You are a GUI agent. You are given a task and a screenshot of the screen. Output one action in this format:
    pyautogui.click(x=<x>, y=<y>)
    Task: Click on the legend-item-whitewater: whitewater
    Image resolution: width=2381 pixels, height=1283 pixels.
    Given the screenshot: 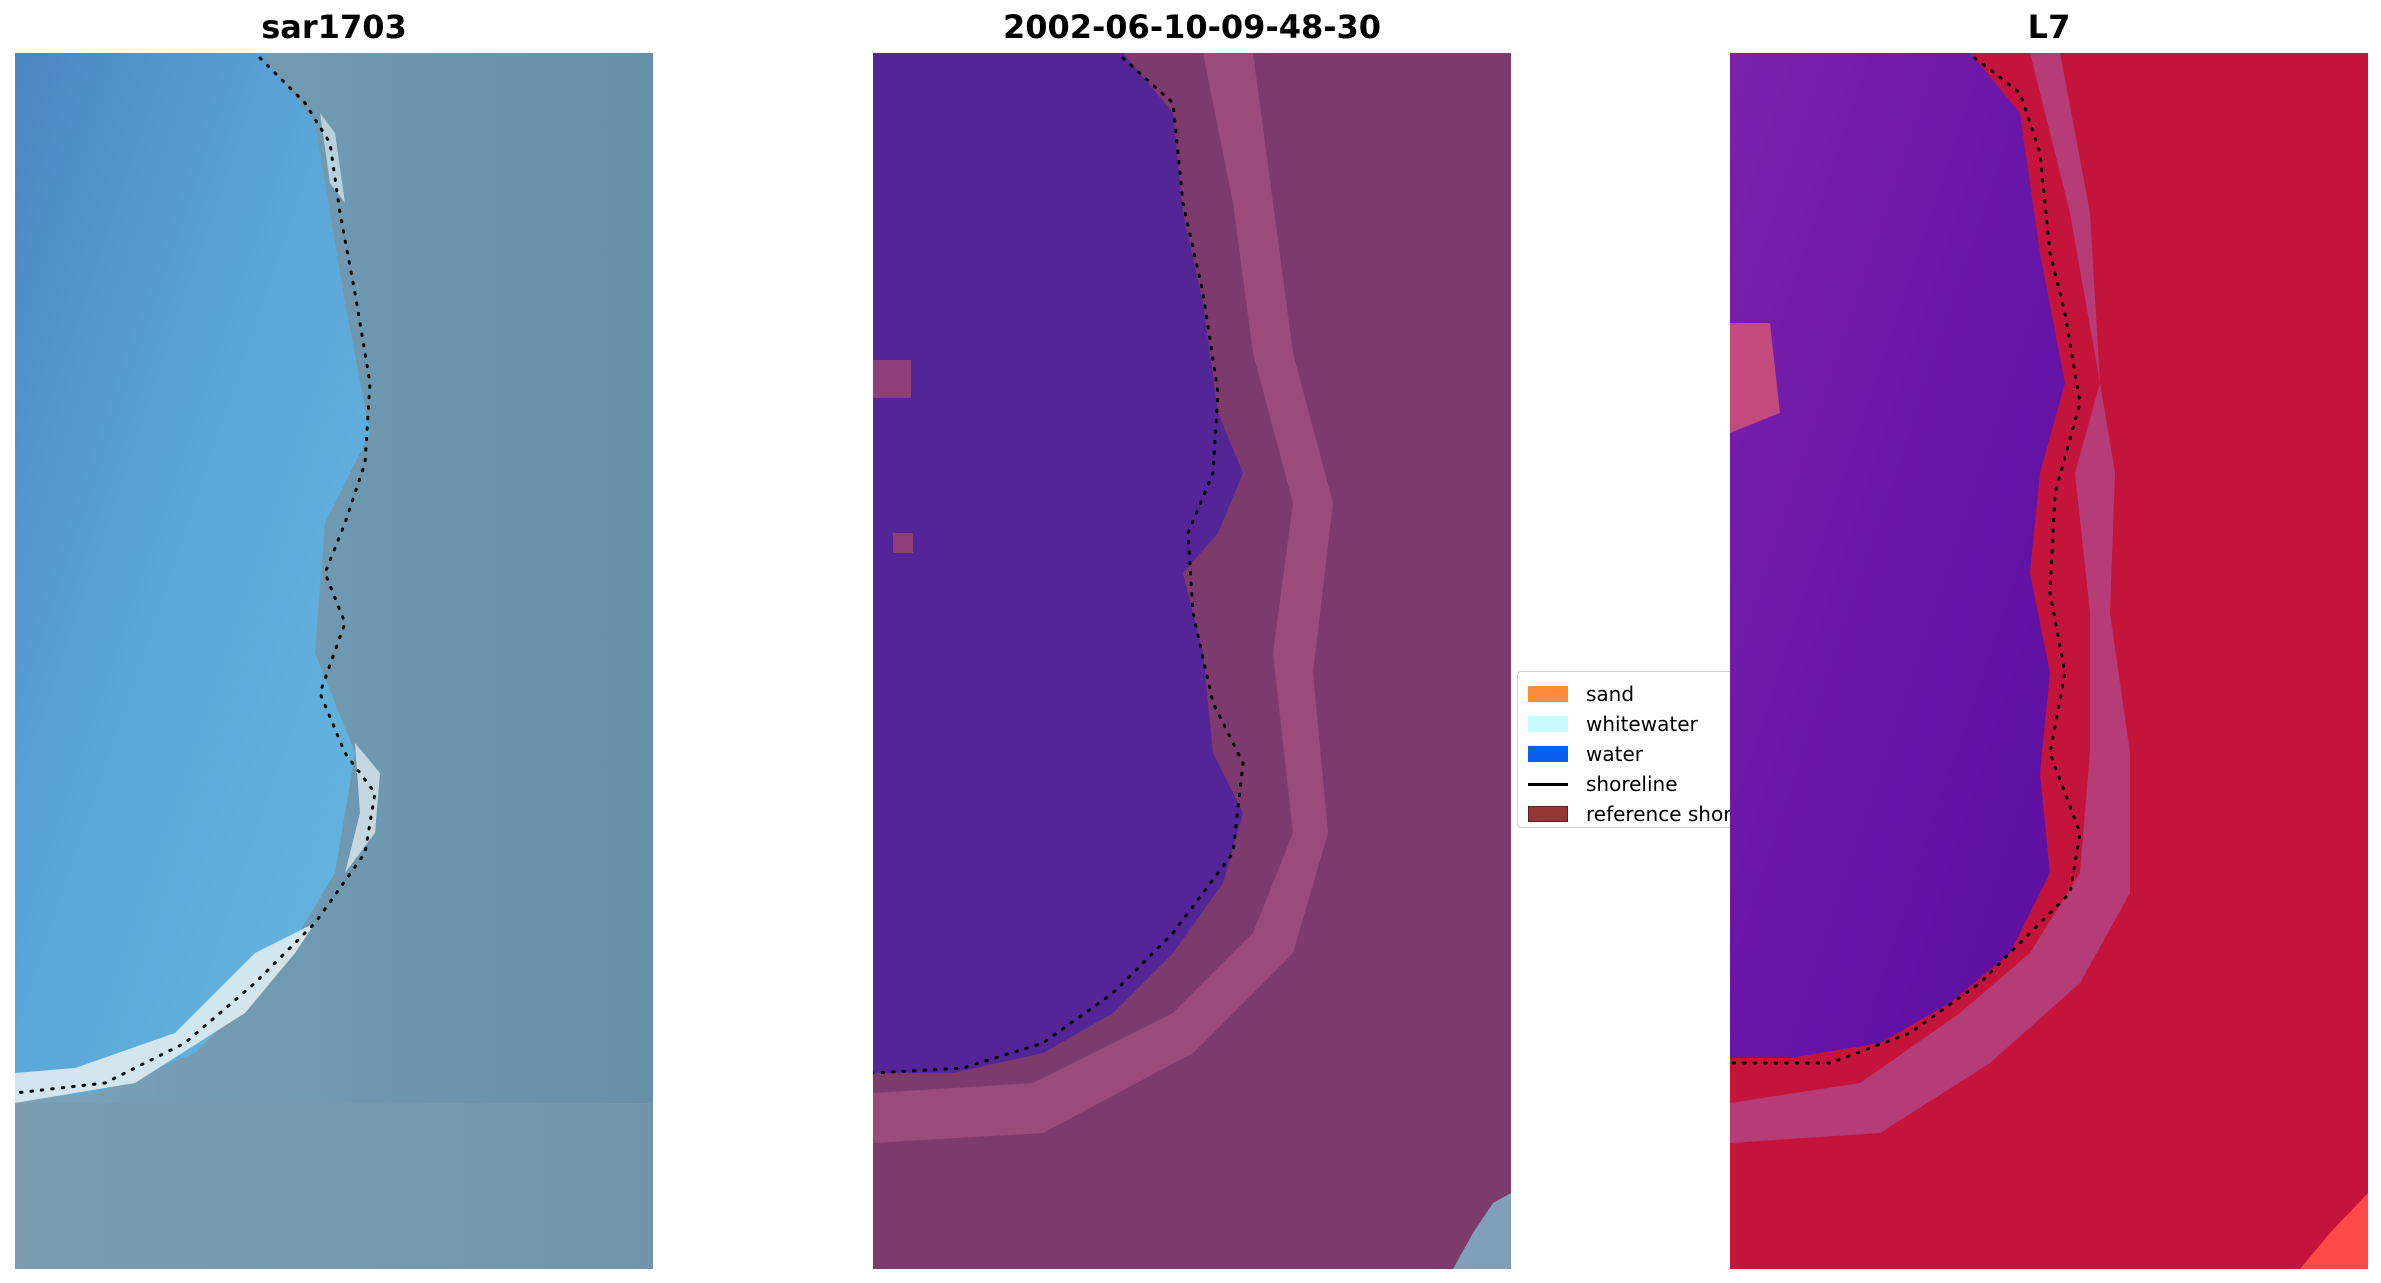 What is the action you would take?
    pyautogui.click(x=1613, y=724)
    